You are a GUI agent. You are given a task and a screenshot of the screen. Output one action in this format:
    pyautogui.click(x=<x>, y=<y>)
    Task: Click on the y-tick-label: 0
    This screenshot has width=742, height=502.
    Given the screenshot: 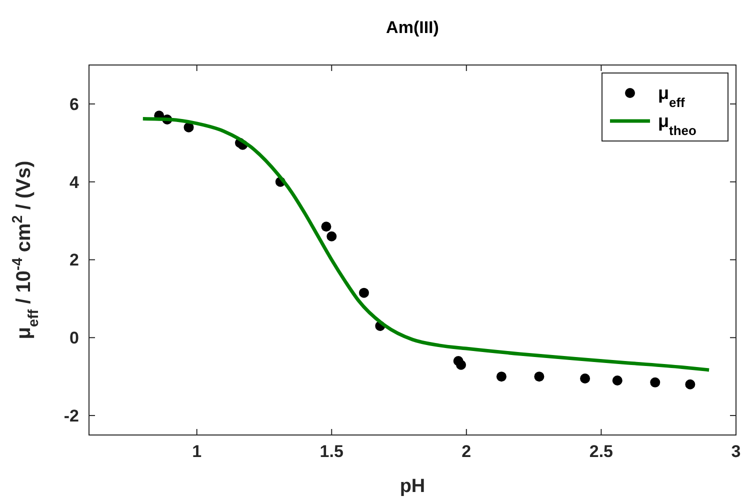 What is the action you would take?
    pyautogui.click(x=74, y=338)
    